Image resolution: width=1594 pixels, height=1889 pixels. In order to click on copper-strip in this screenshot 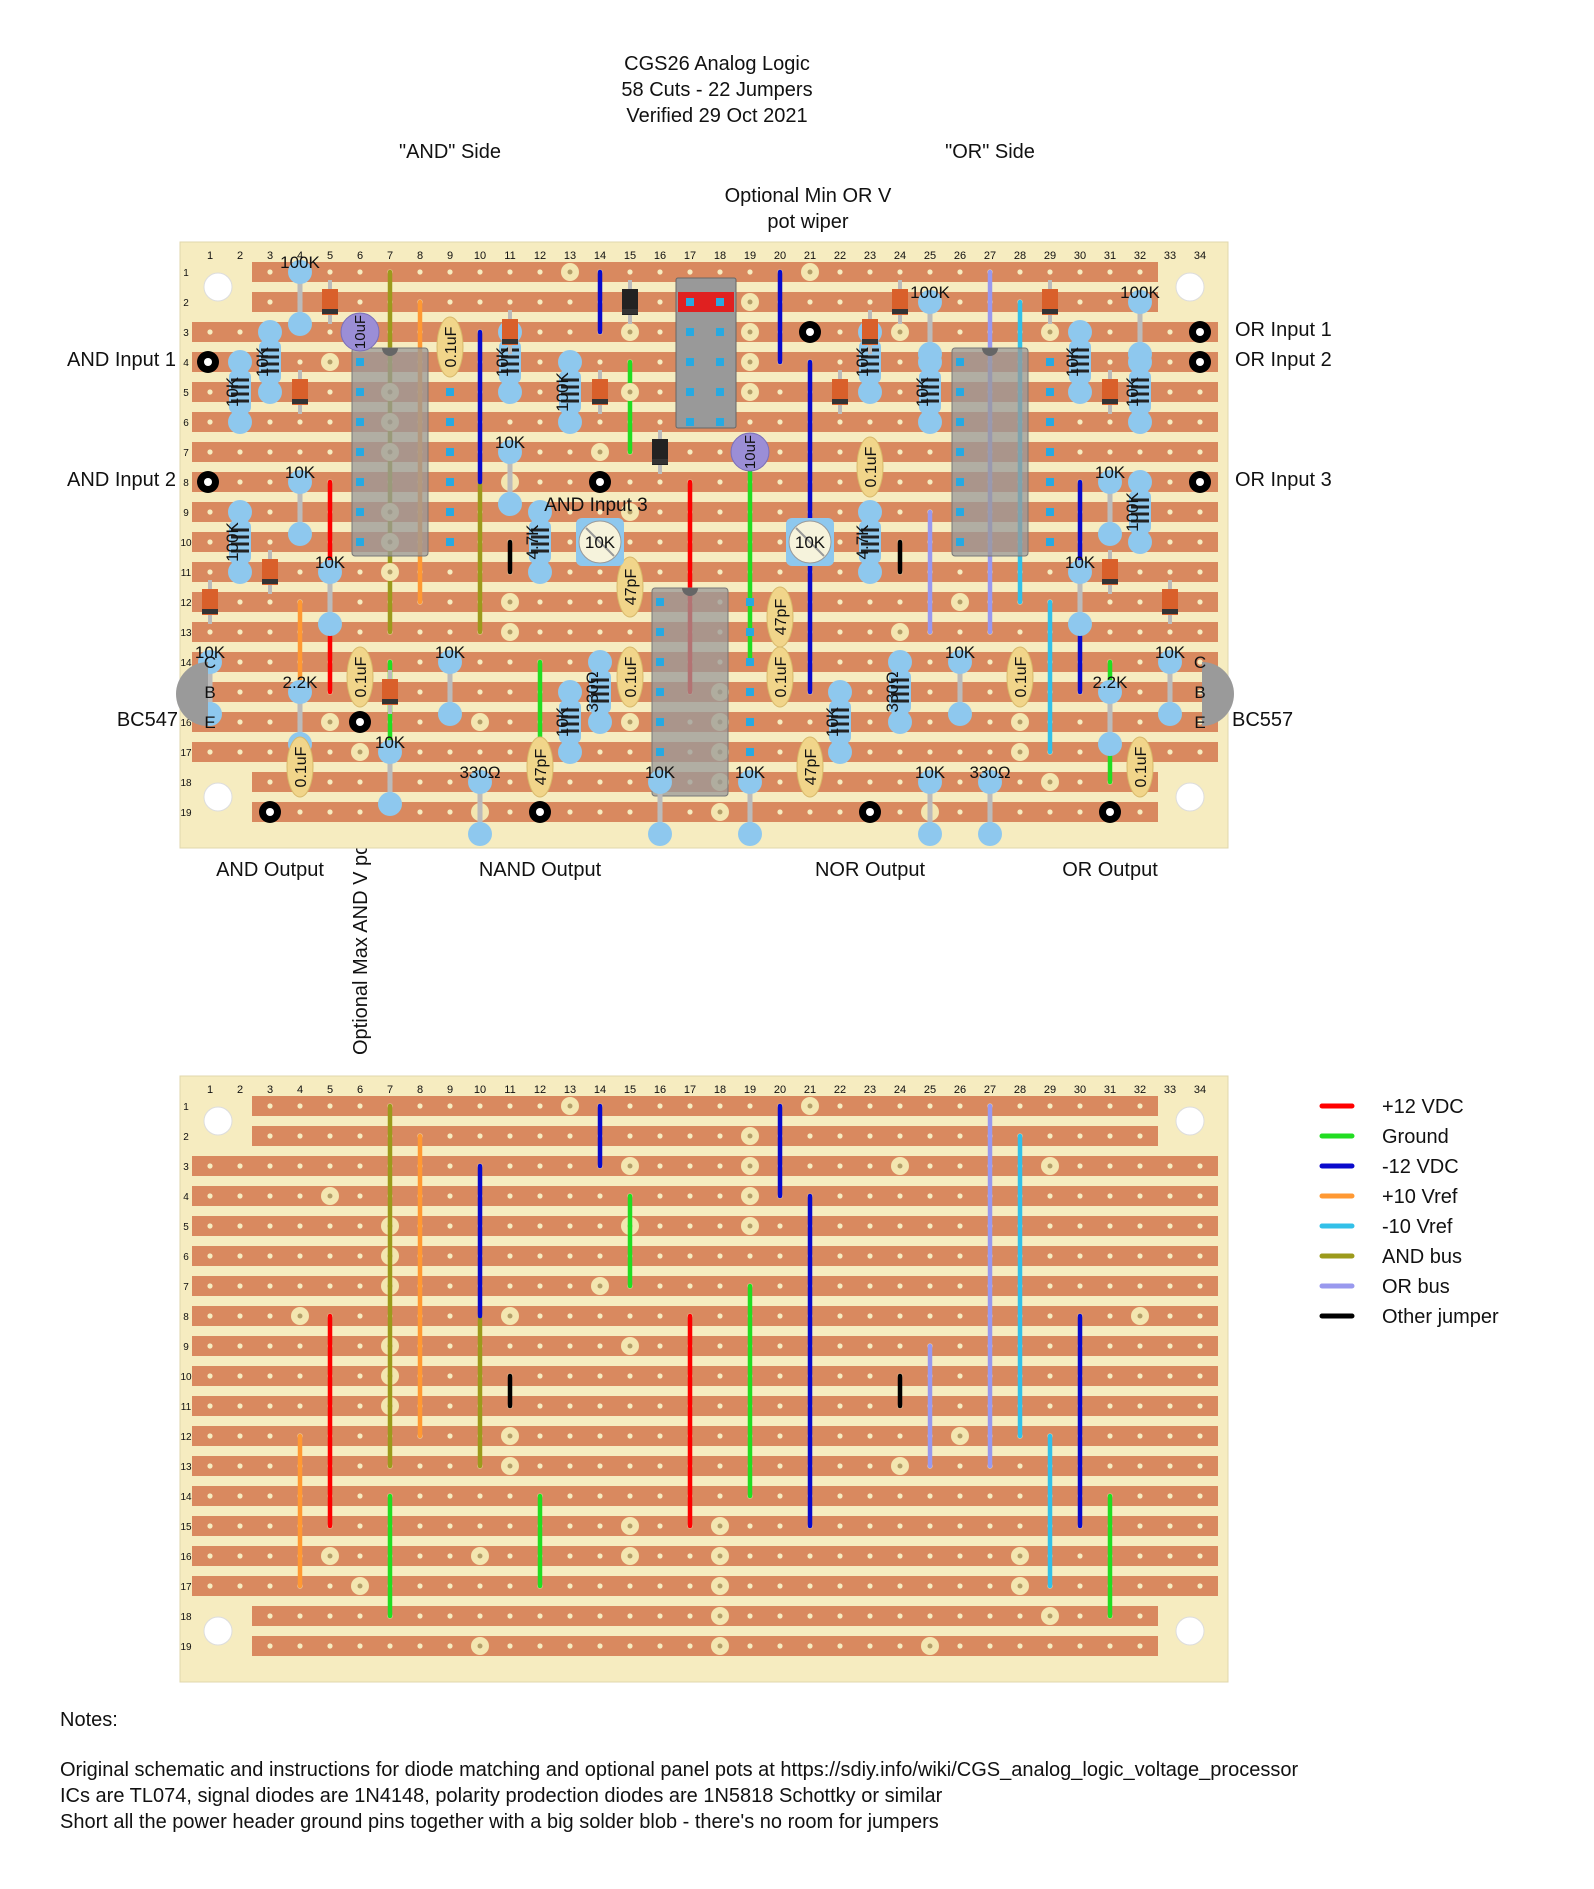, I will do `click(705, 1526)`.